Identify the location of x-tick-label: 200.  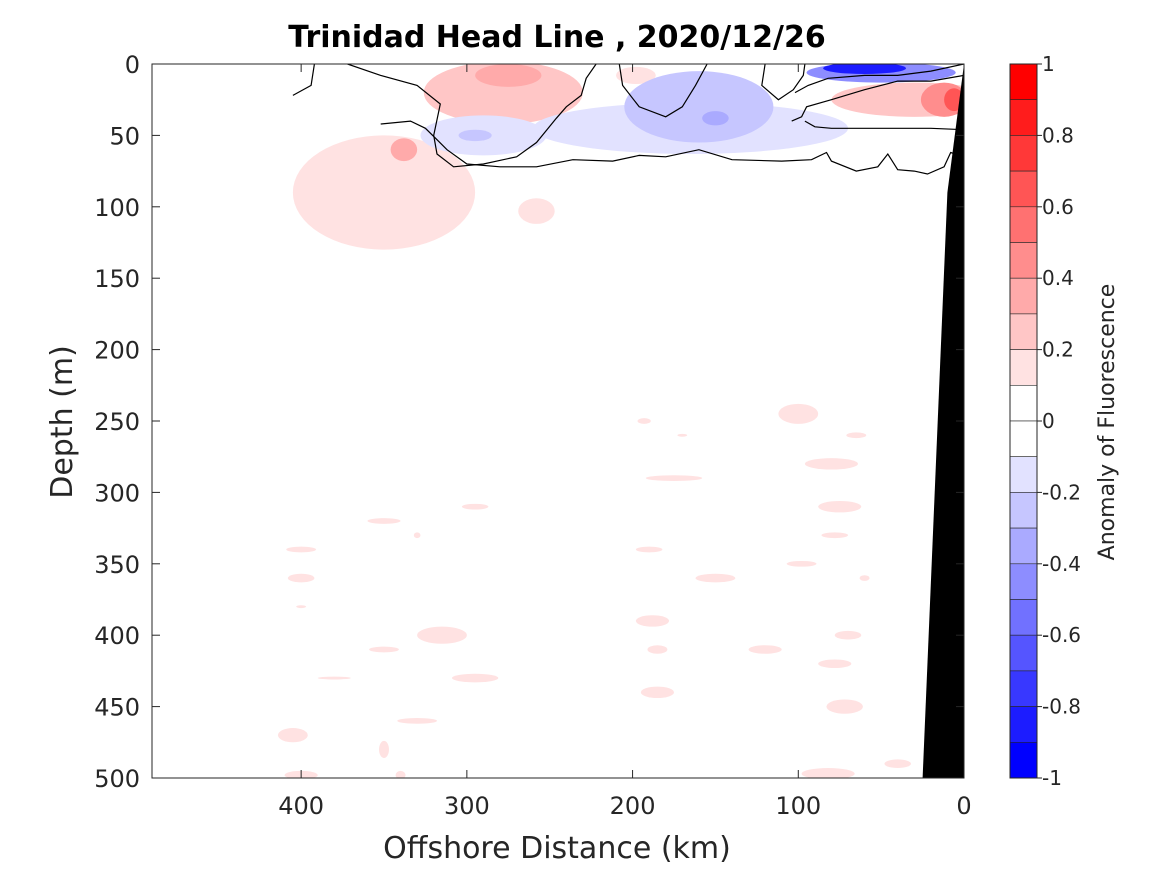
(633, 806).